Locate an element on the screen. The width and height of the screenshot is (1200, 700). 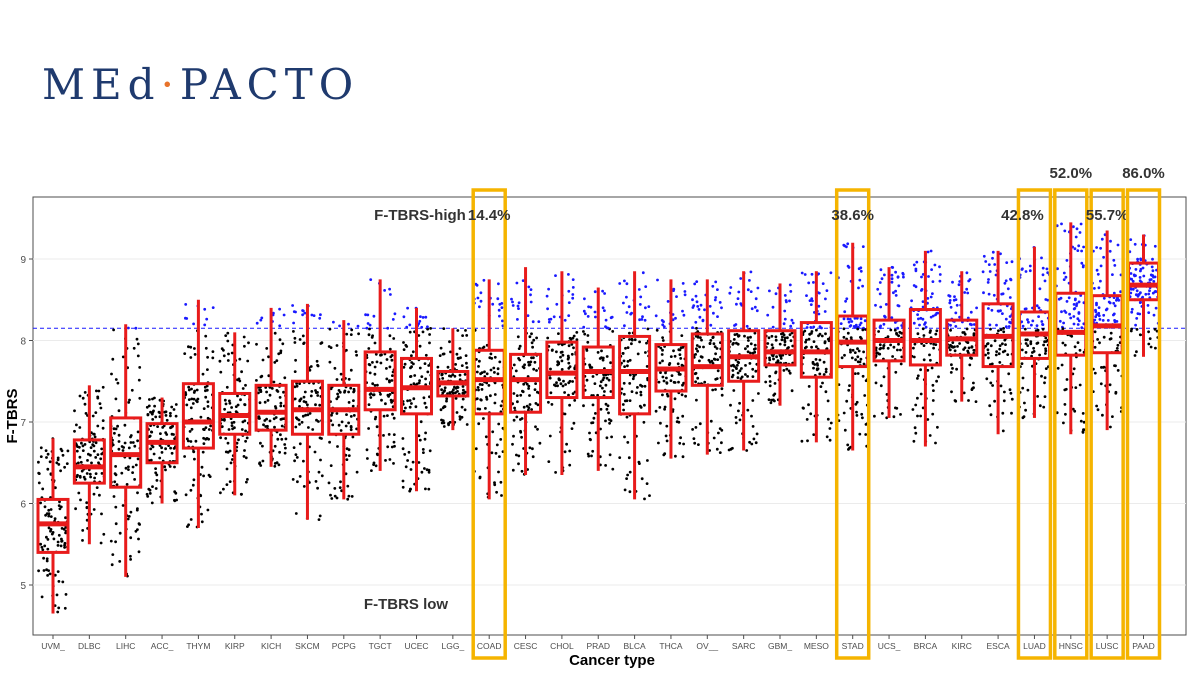
y-axis-label: F-TBRS is located at coordinates (12, 416).